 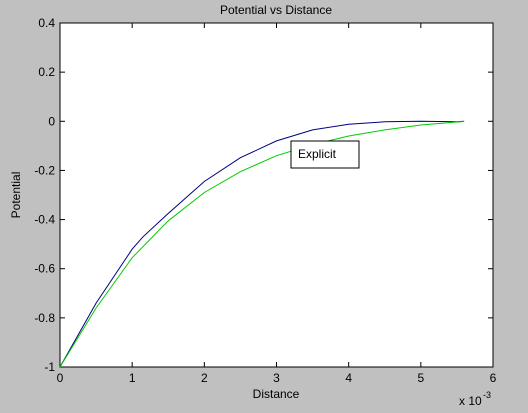 I want to click on y-tick-label: -0.6, so click(x=44, y=269).